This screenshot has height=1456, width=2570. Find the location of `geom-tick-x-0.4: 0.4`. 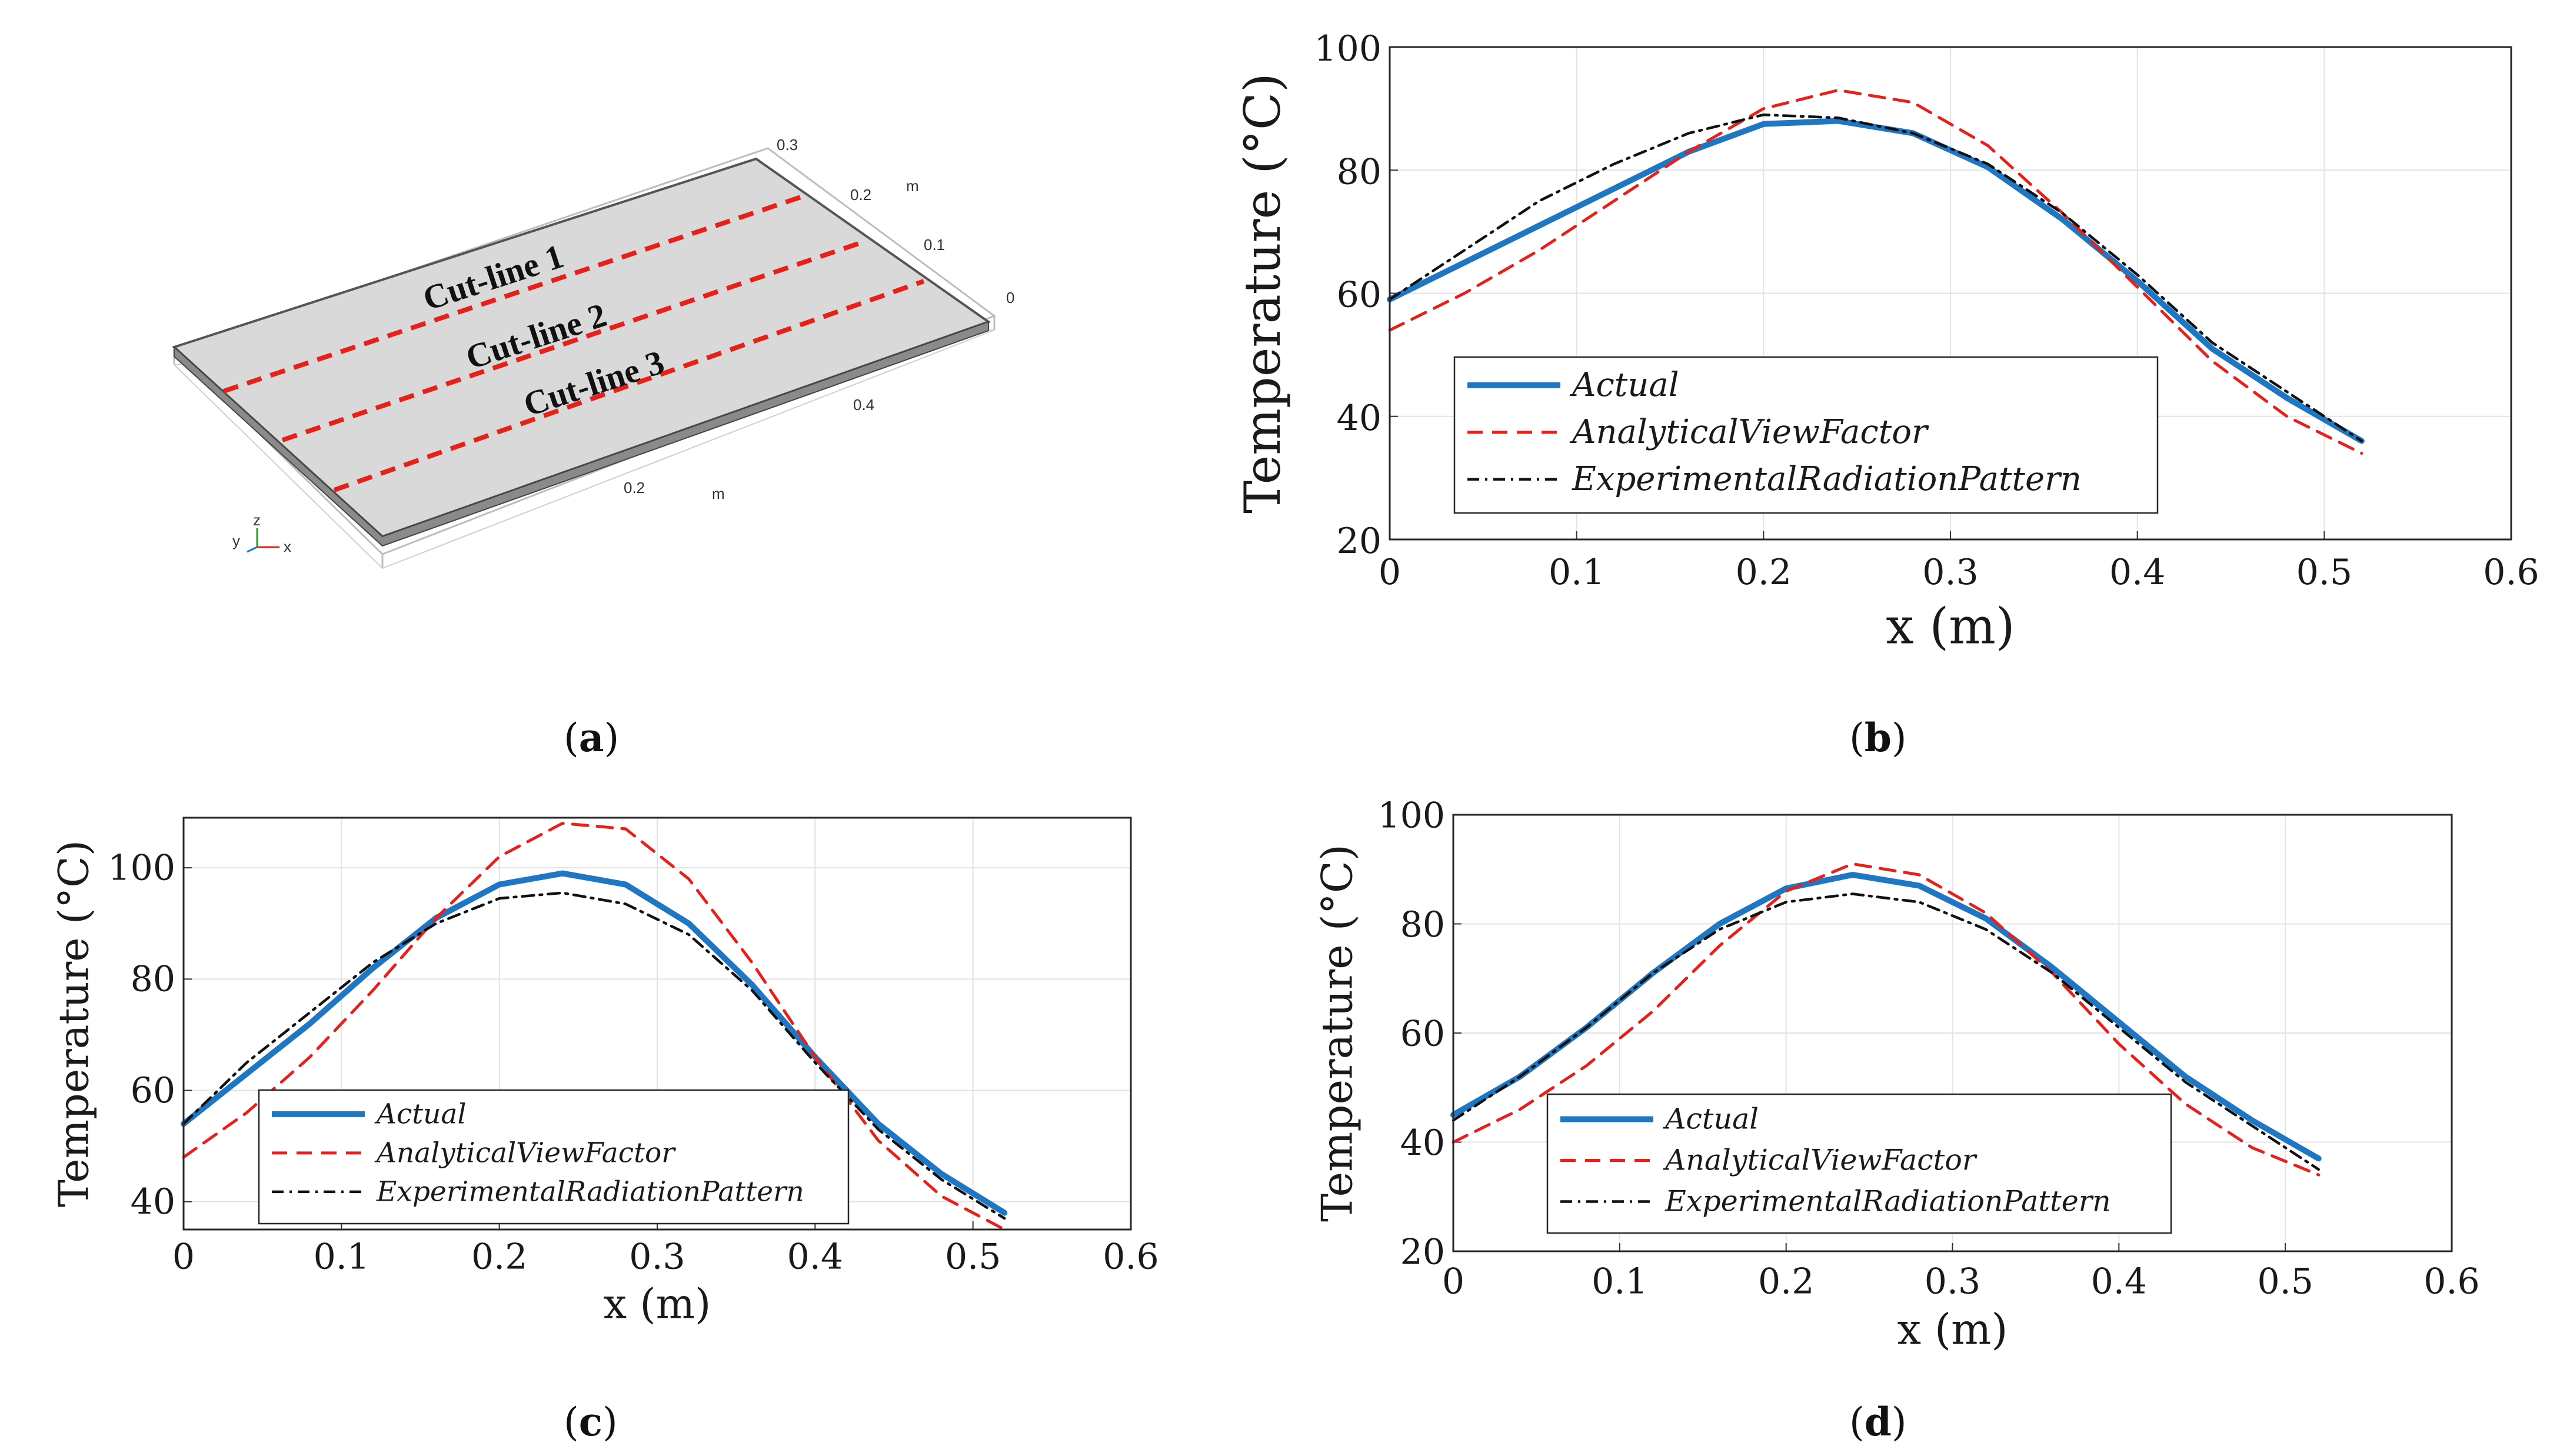

geom-tick-x-0.4: 0.4 is located at coordinates (864, 405).